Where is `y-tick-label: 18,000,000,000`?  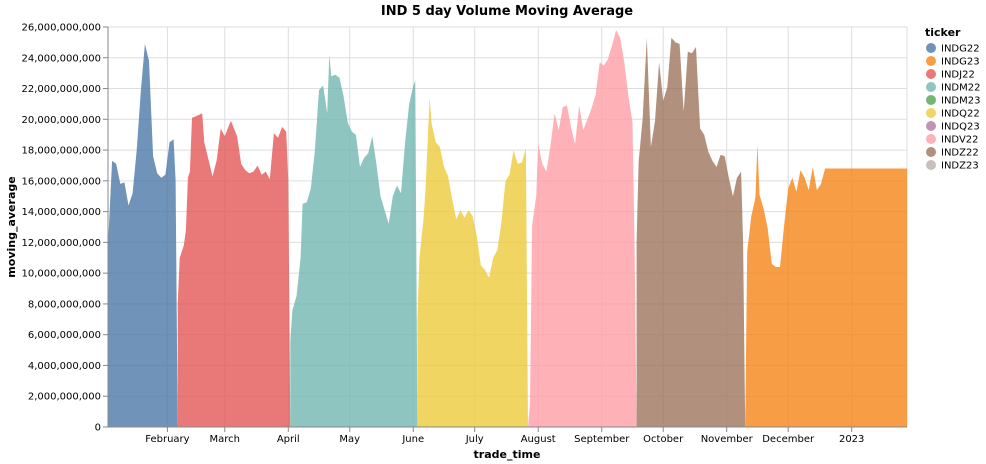 y-tick-label: 18,000,000,000 is located at coordinates (61, 151).